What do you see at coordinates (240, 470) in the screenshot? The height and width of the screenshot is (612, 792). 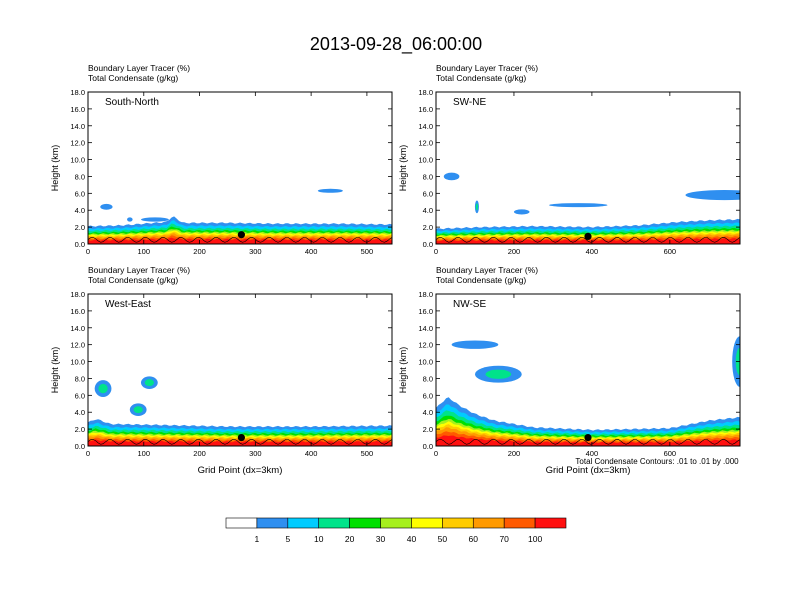 I see `x-axis-label: Grid Point (dx=3km)` at bounding box center [240, 470].